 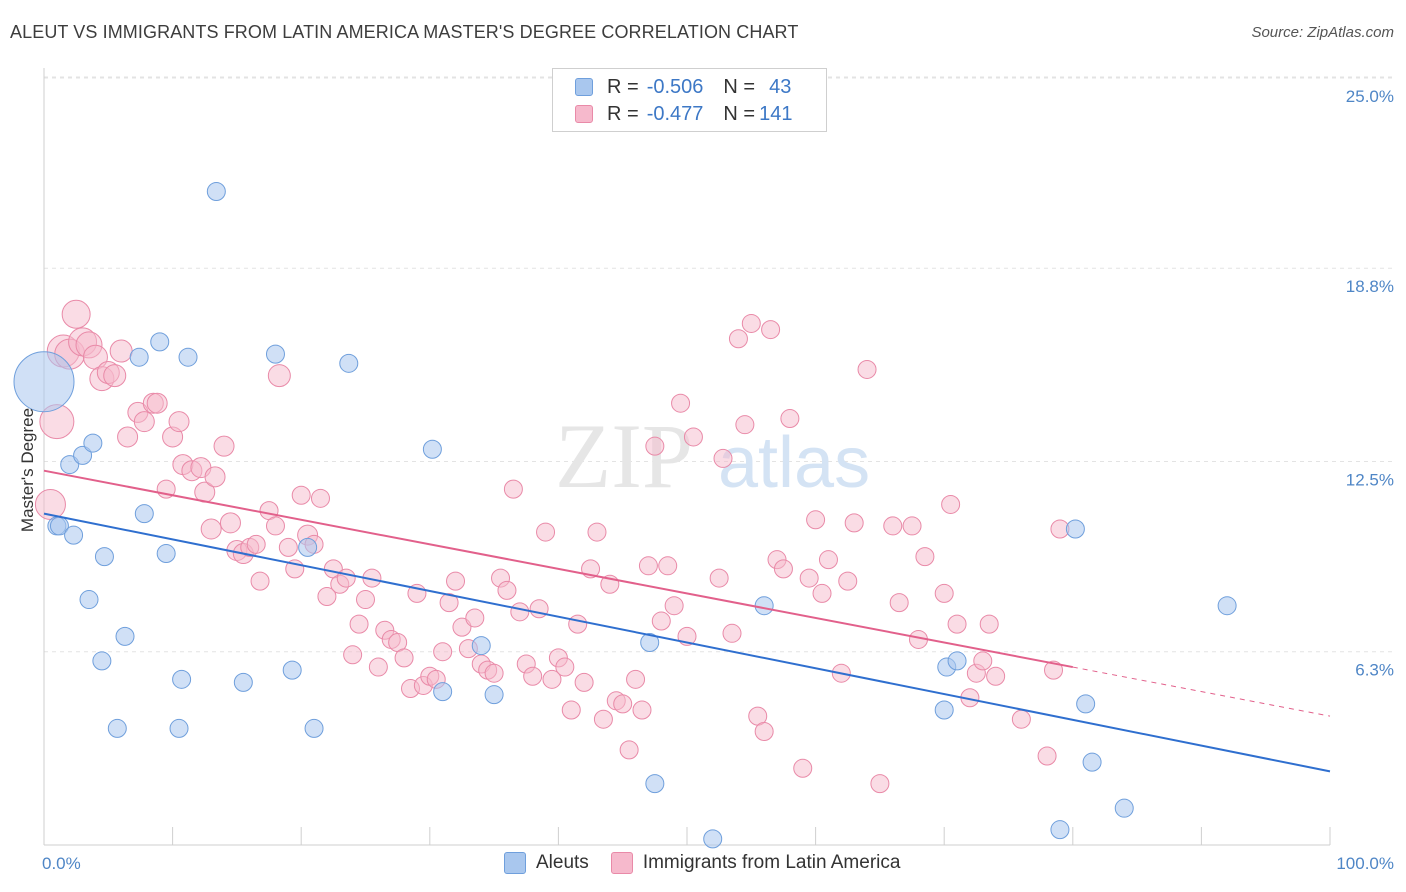 I want to click on legend-r-value: -0.477, so click(x=675, y=113).